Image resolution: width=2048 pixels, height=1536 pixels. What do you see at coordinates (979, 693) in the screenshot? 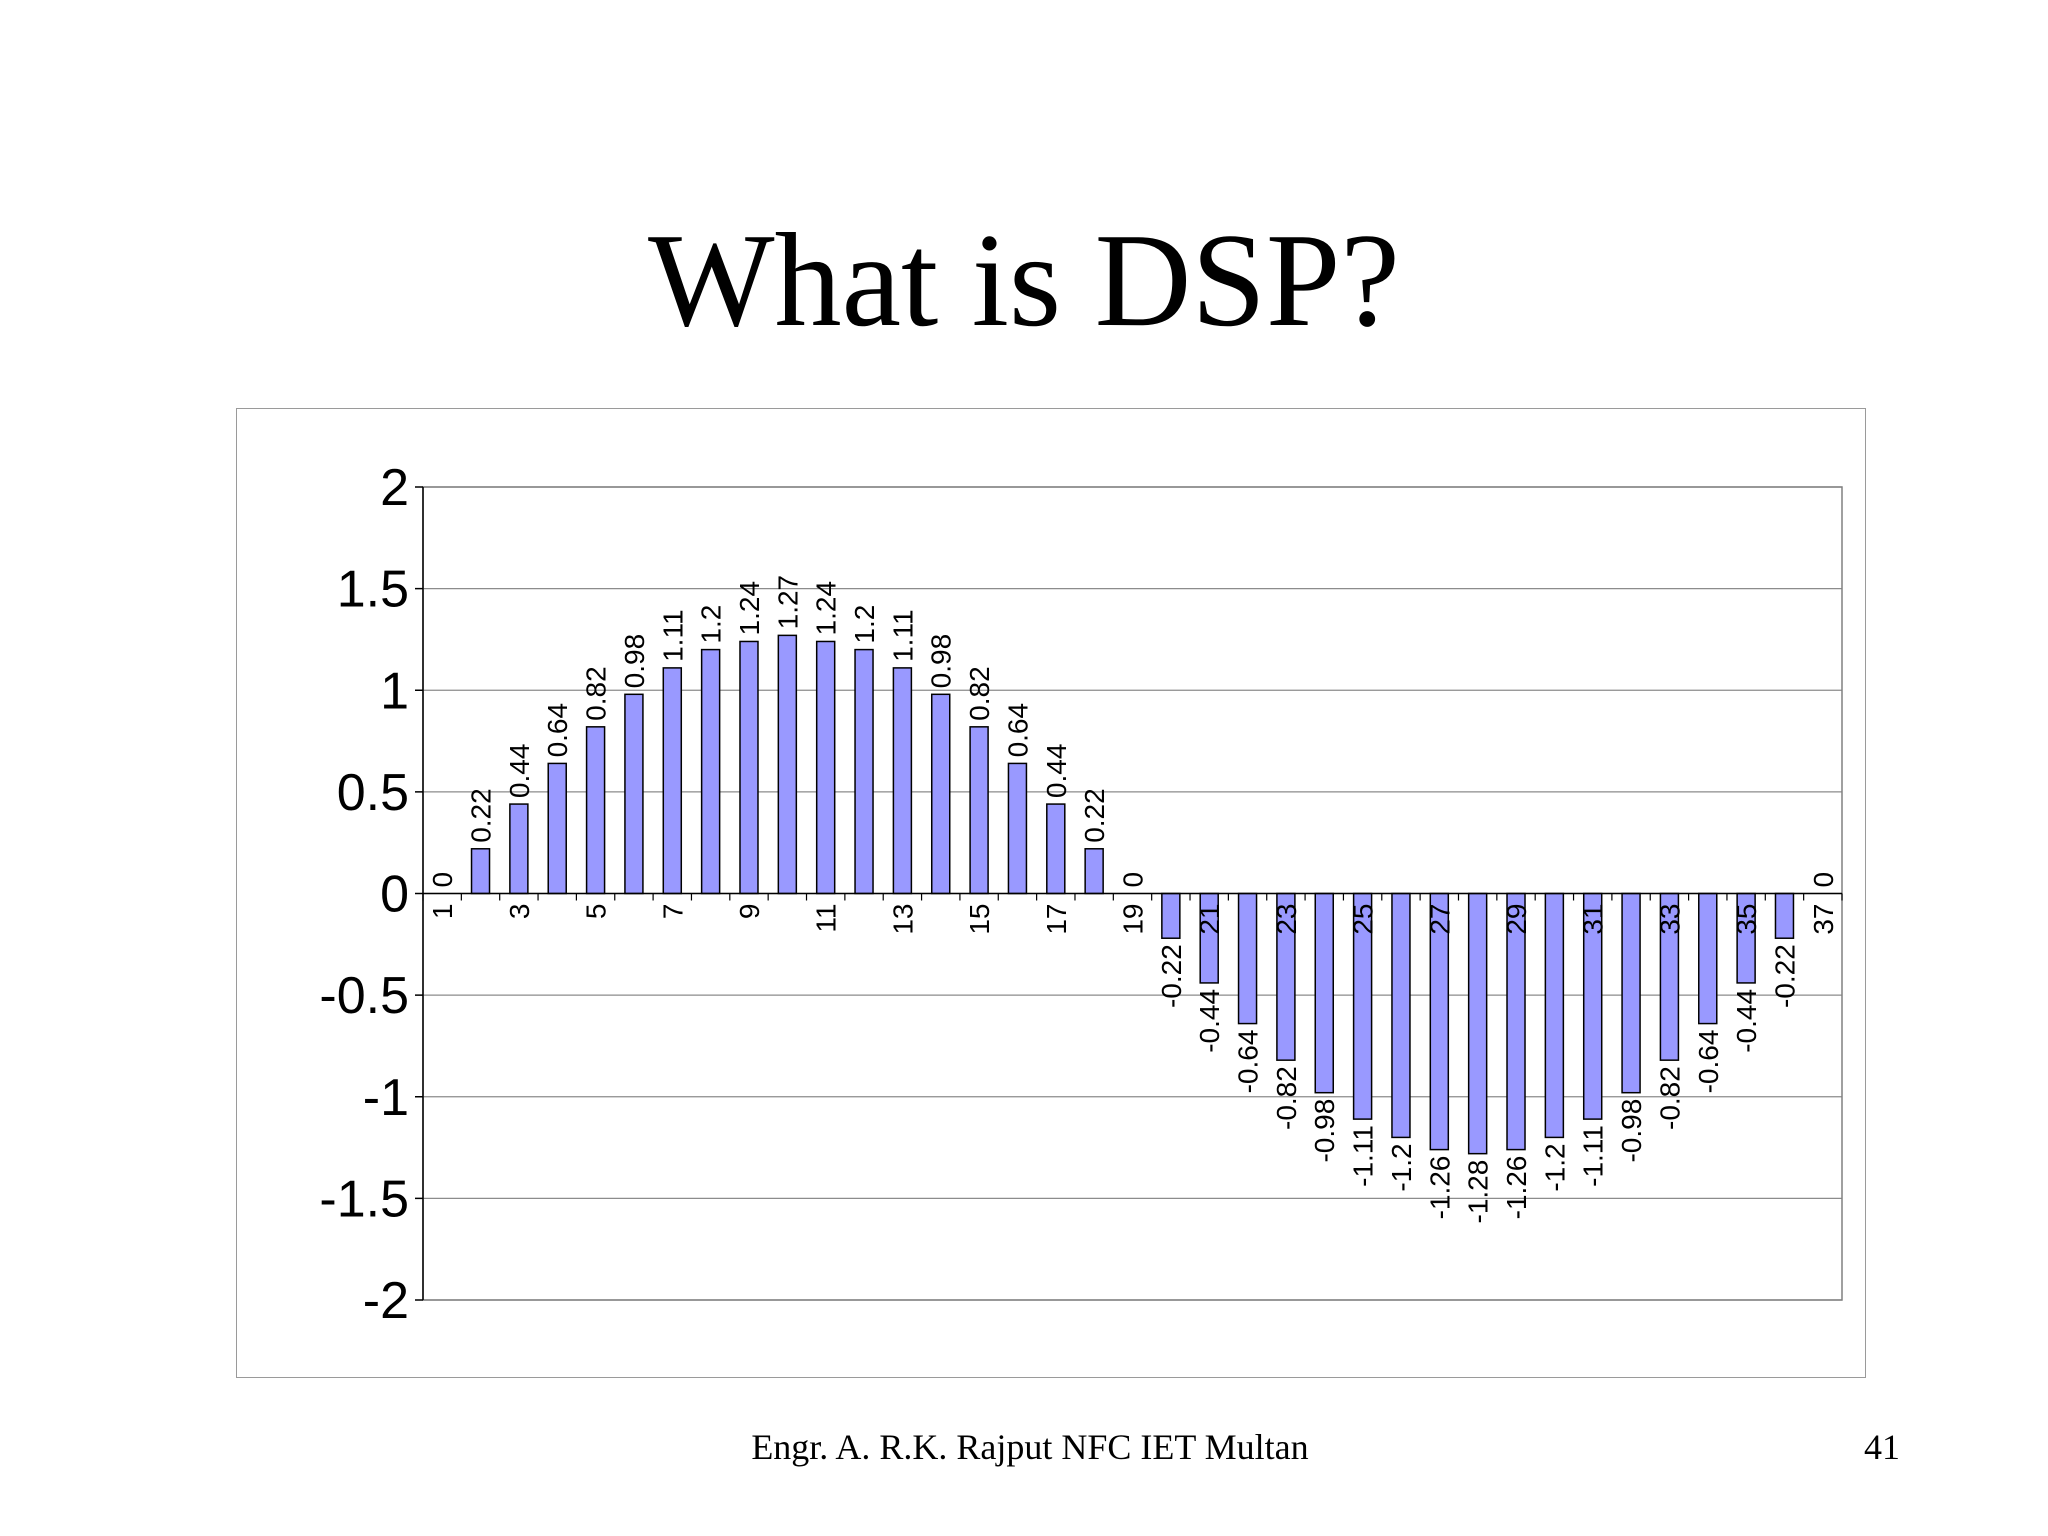
I see `data-label-15: 0.82` at bounding box center [979, 693].